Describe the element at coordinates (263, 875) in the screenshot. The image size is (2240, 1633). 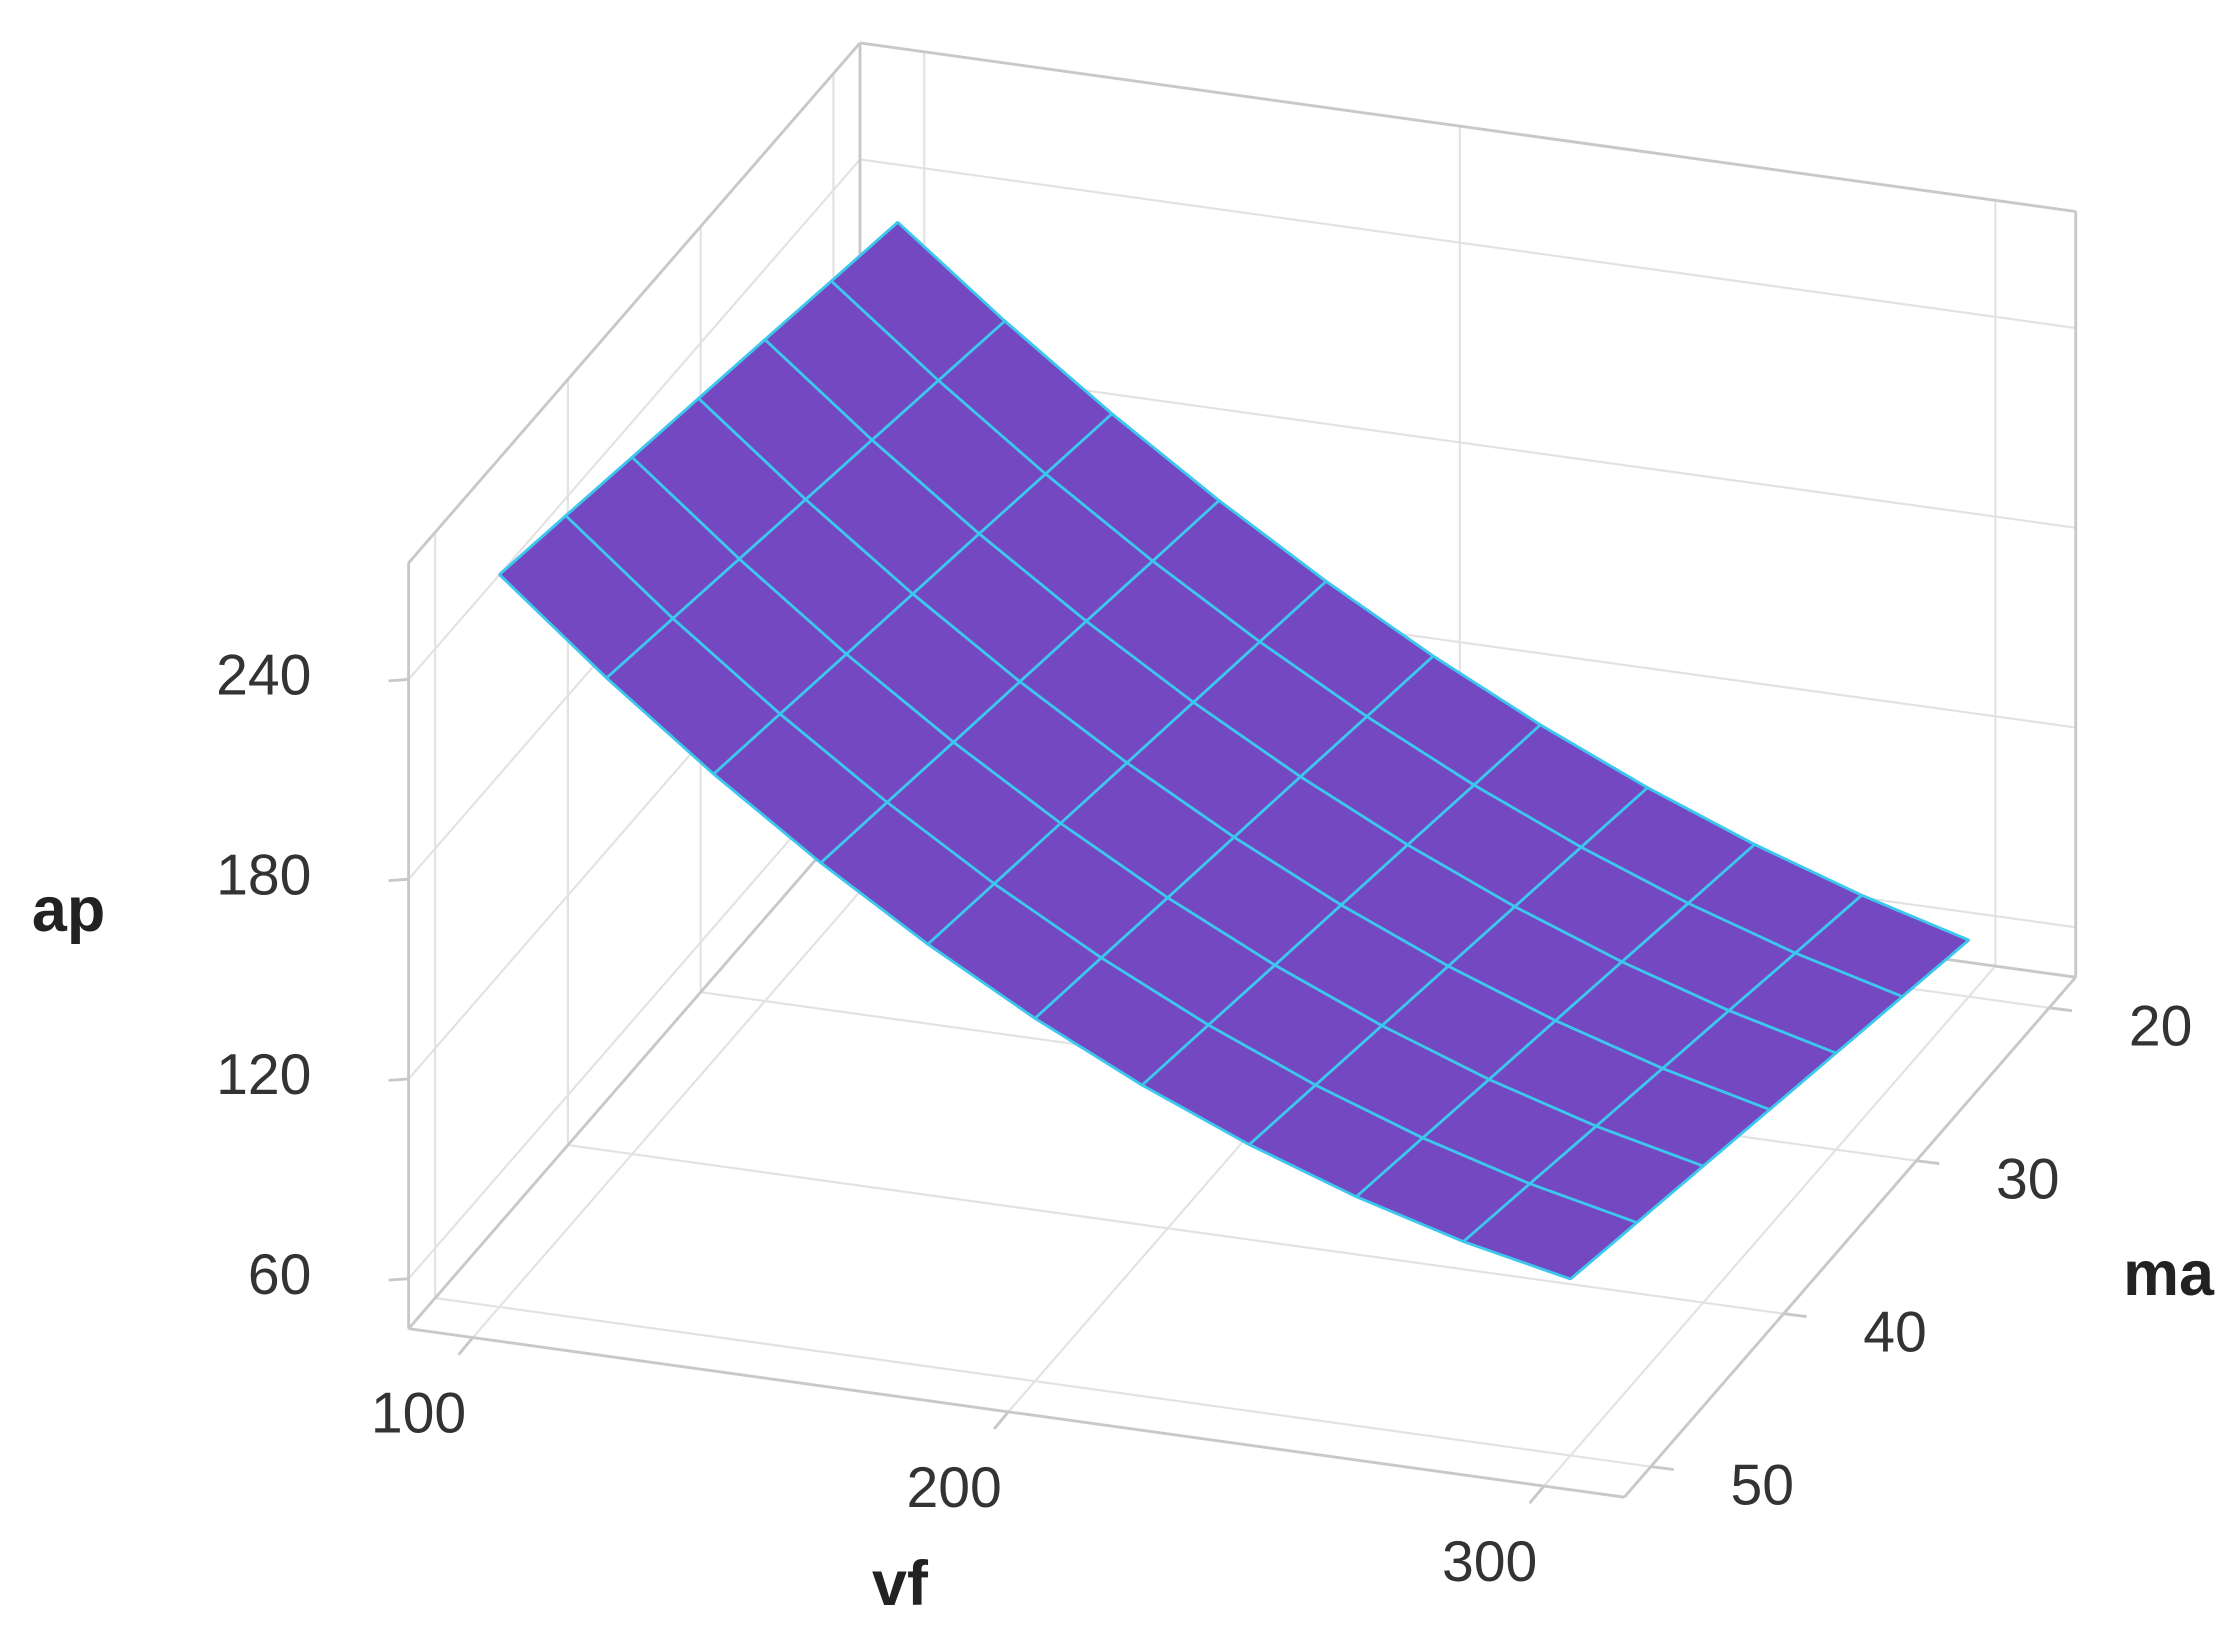
I see `z-tick-label: 180` at that location.